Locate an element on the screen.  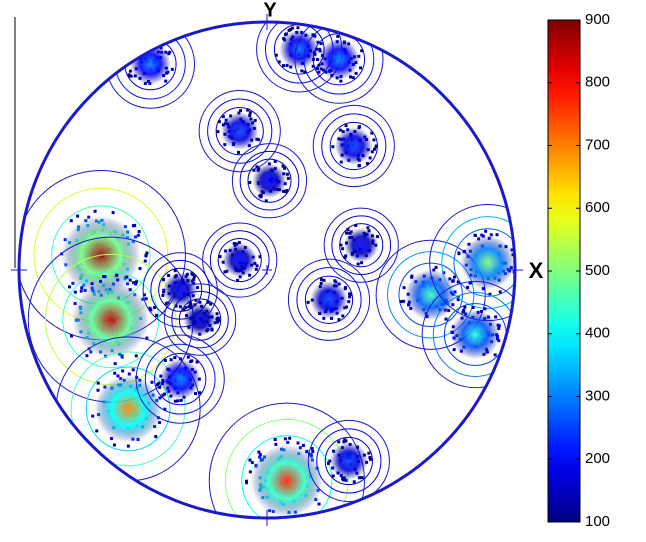
colorbar-tick-label: 500 is located at coordinates (597, 270).